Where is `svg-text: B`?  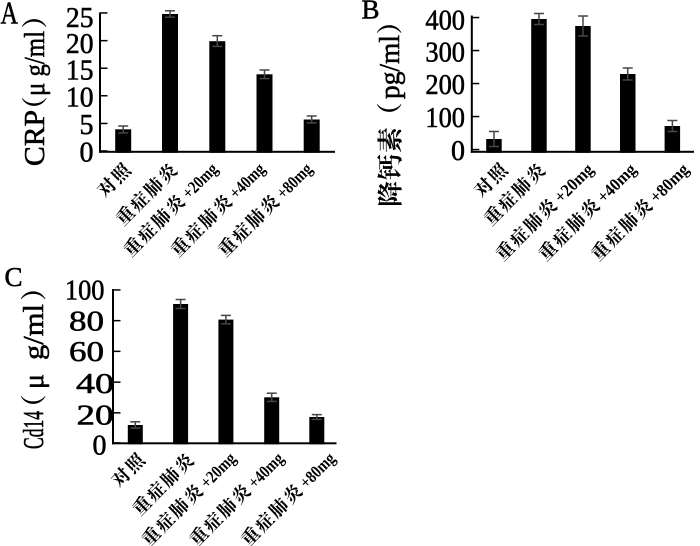
svg-text: B is located at coordinates (371, 12).